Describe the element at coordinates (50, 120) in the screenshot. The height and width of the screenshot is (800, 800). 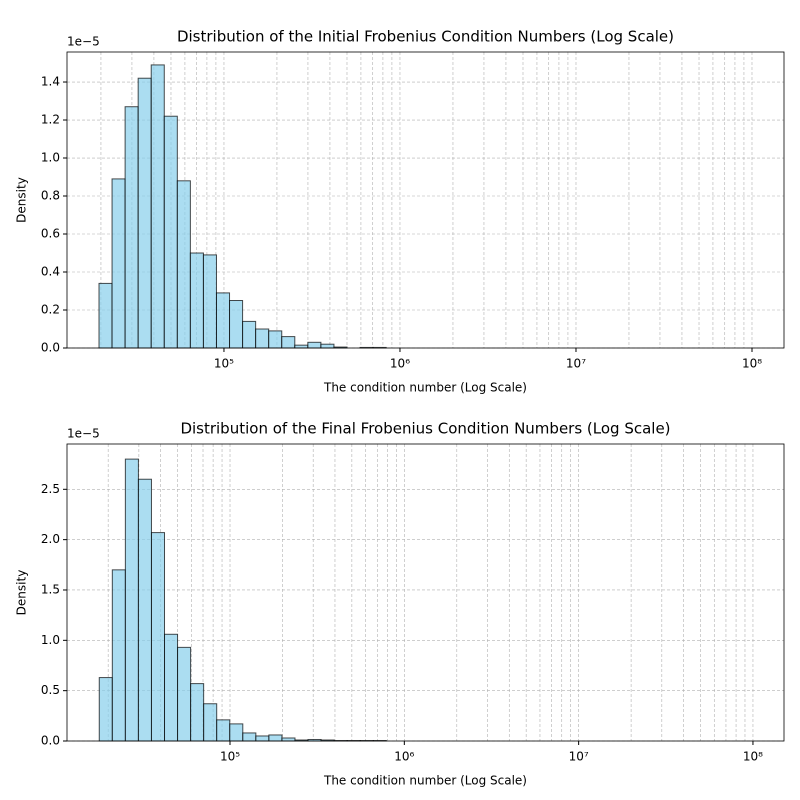
I see `y-tick-label: 1.2` at that location.